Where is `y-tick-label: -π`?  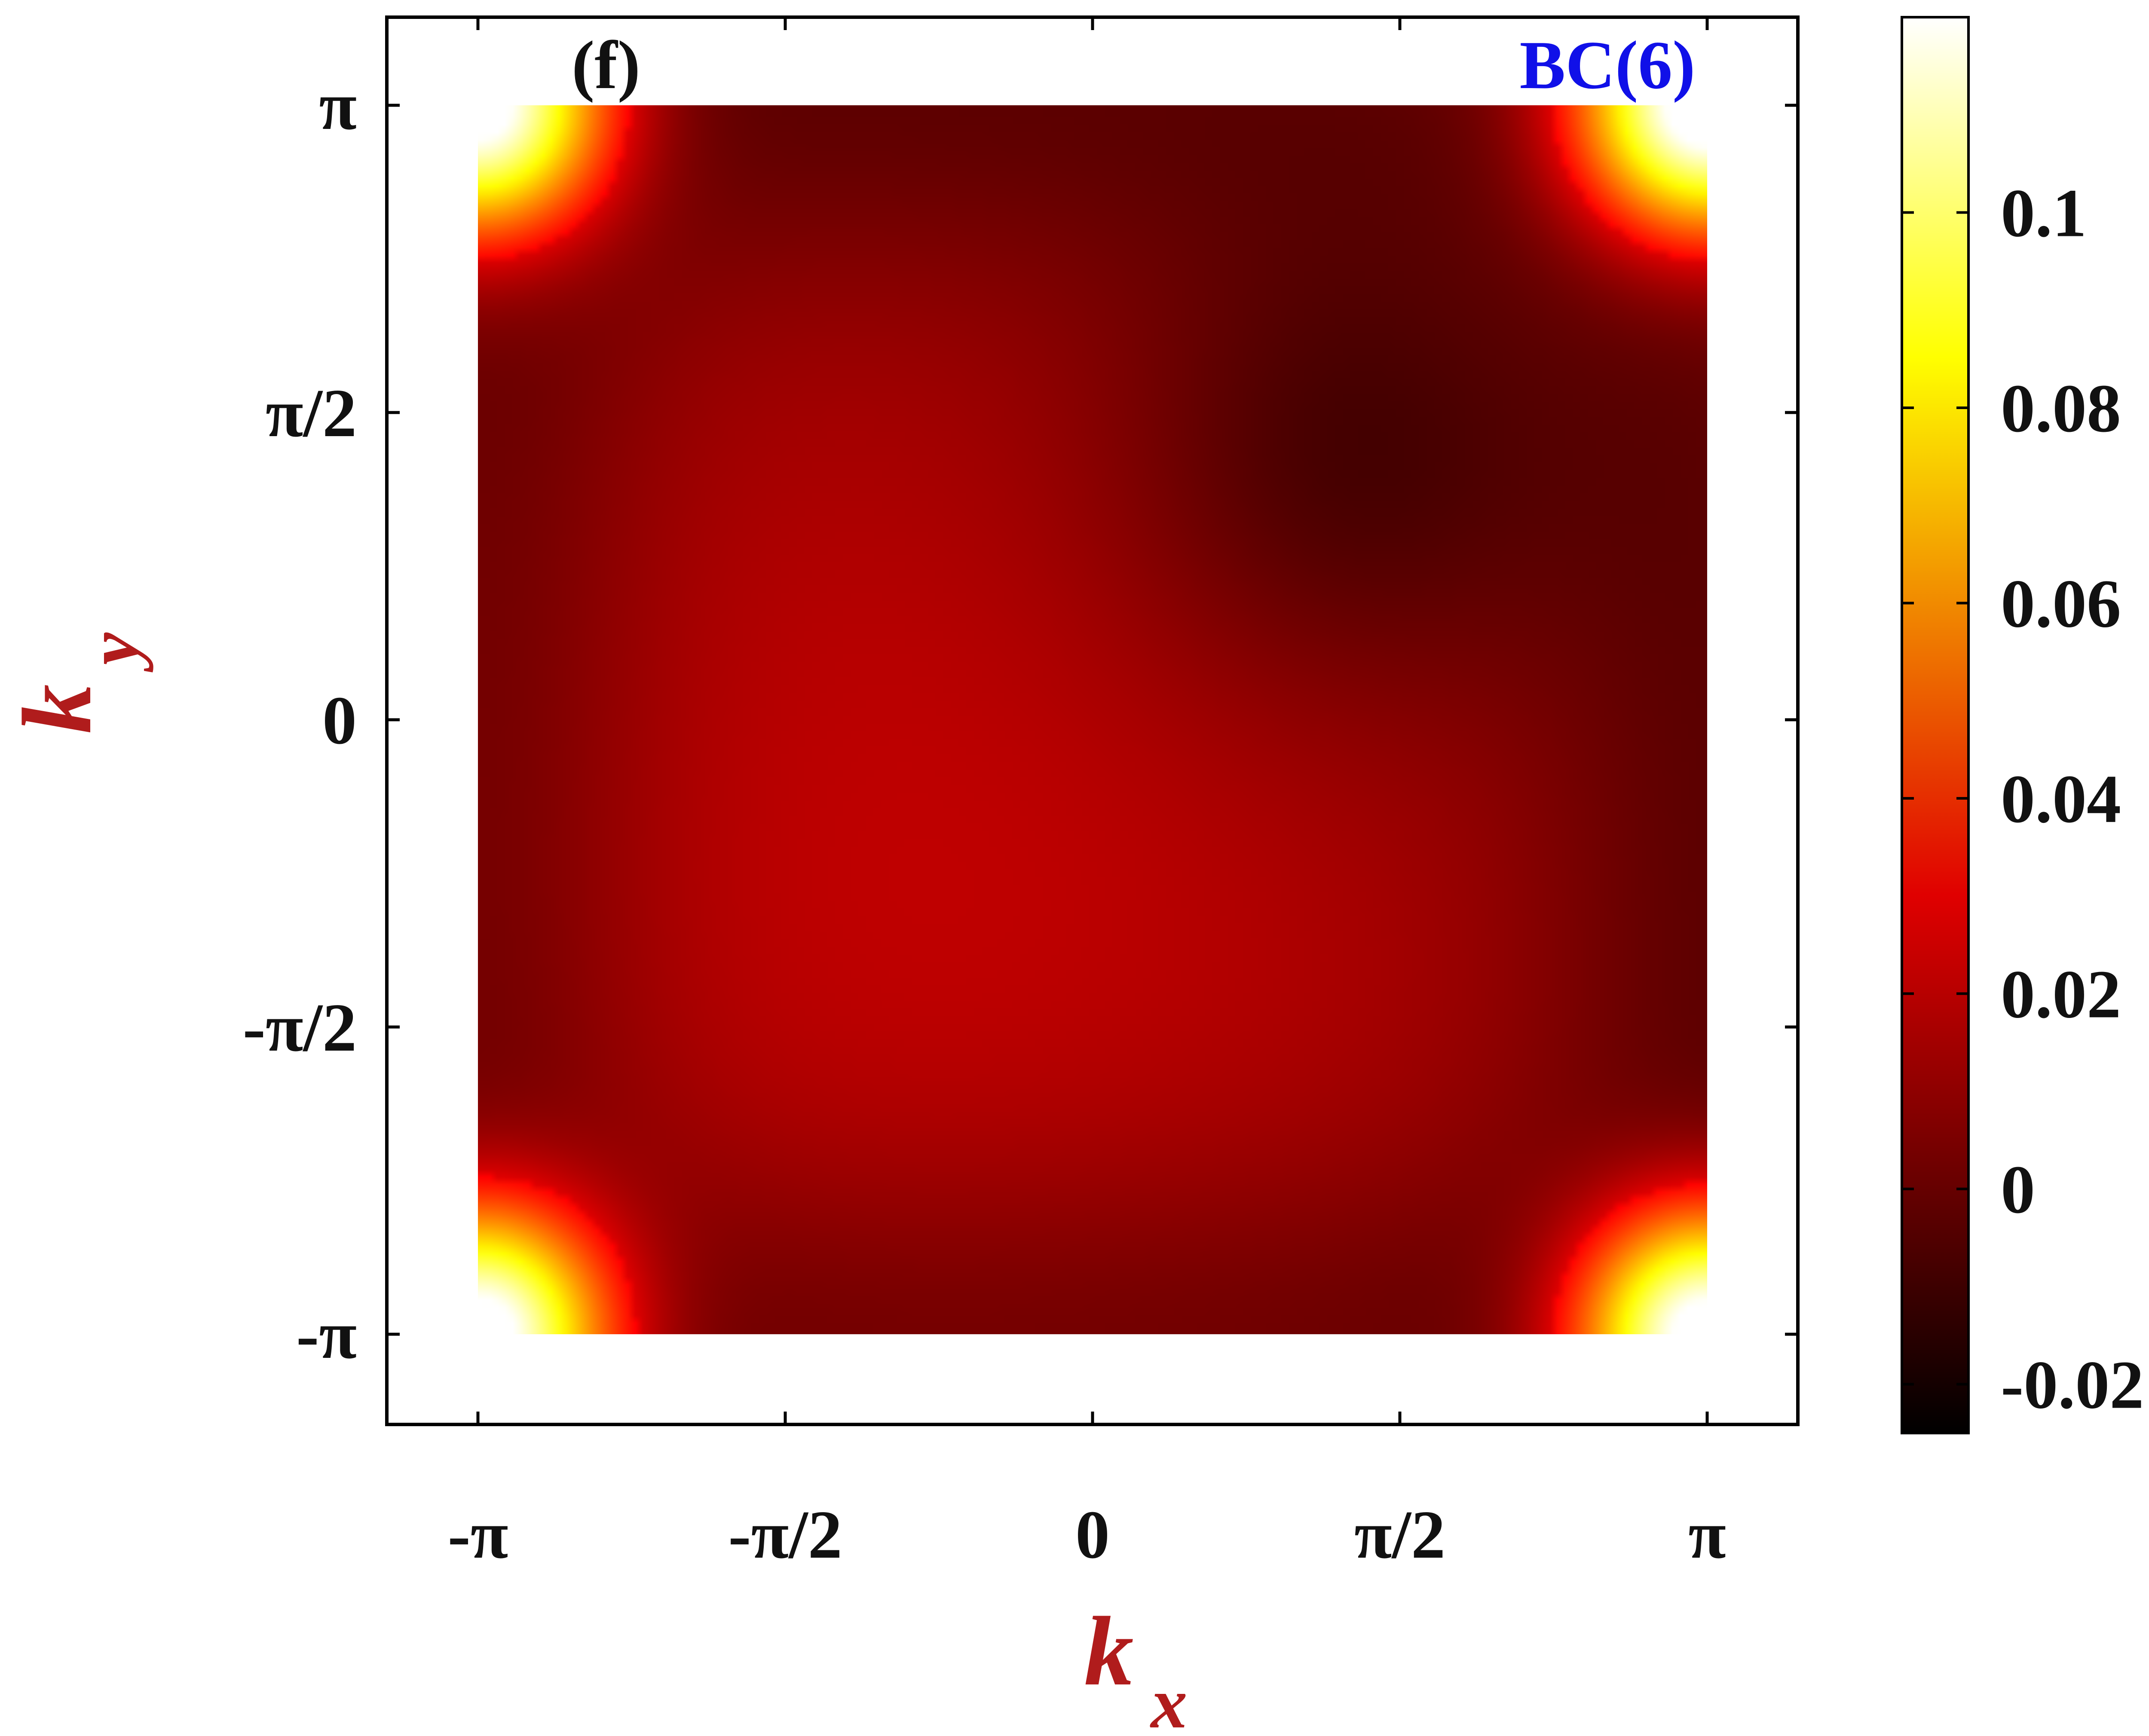 y-tick-label: -π is located at coordinates (326, 1334).